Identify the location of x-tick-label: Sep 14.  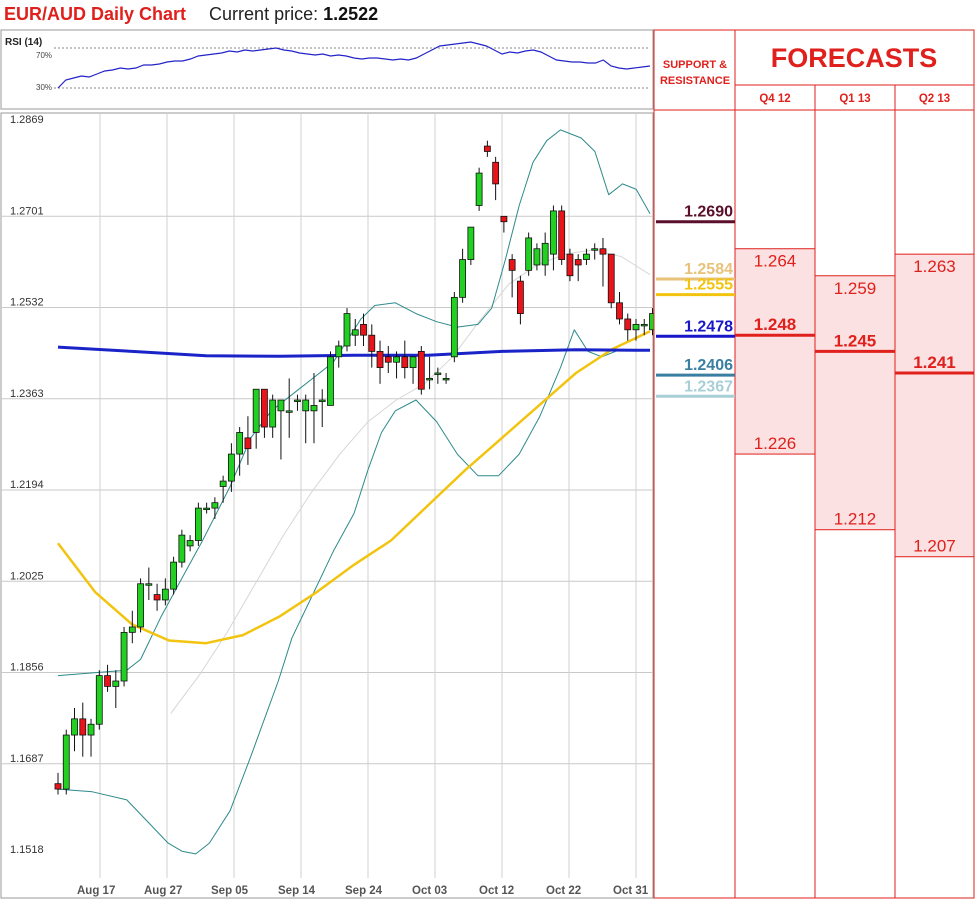
(297, 891).